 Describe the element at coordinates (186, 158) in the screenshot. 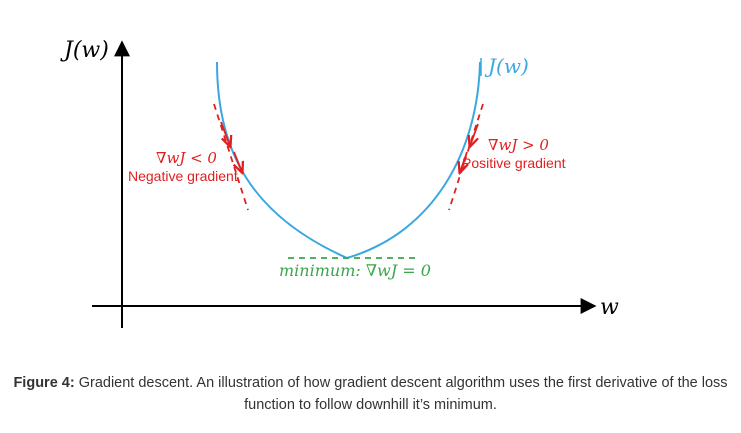

I see `negative-gradient-formula: ∇wJ < 0` at that location.